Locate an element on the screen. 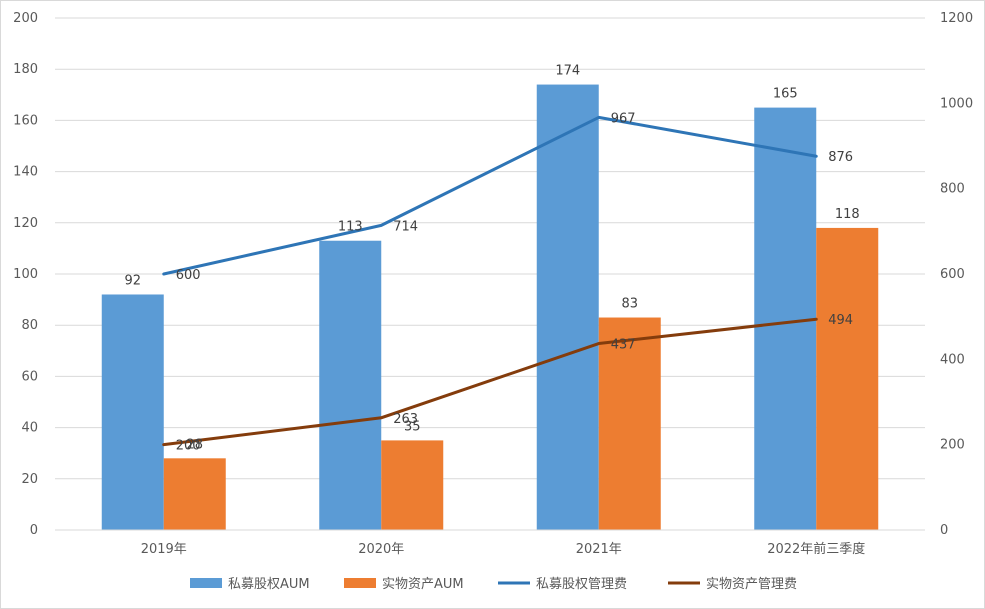 This screenshot has width=985, height=609. y-left-tick-label: 80 is located at coordinates (29, 325).